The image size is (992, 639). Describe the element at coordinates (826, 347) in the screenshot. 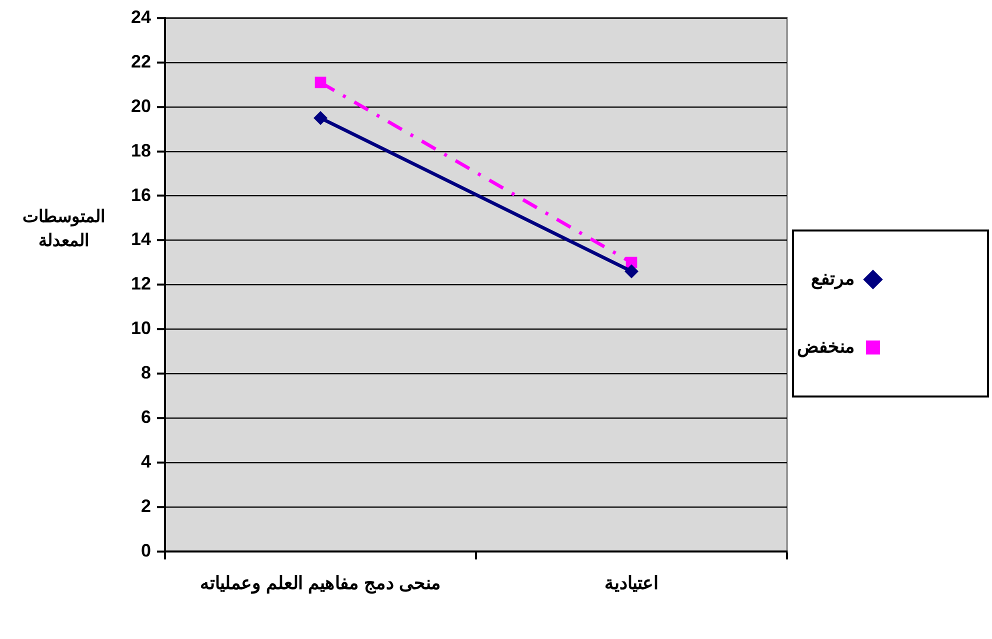

I see `legend-label: منخفض` at that location.